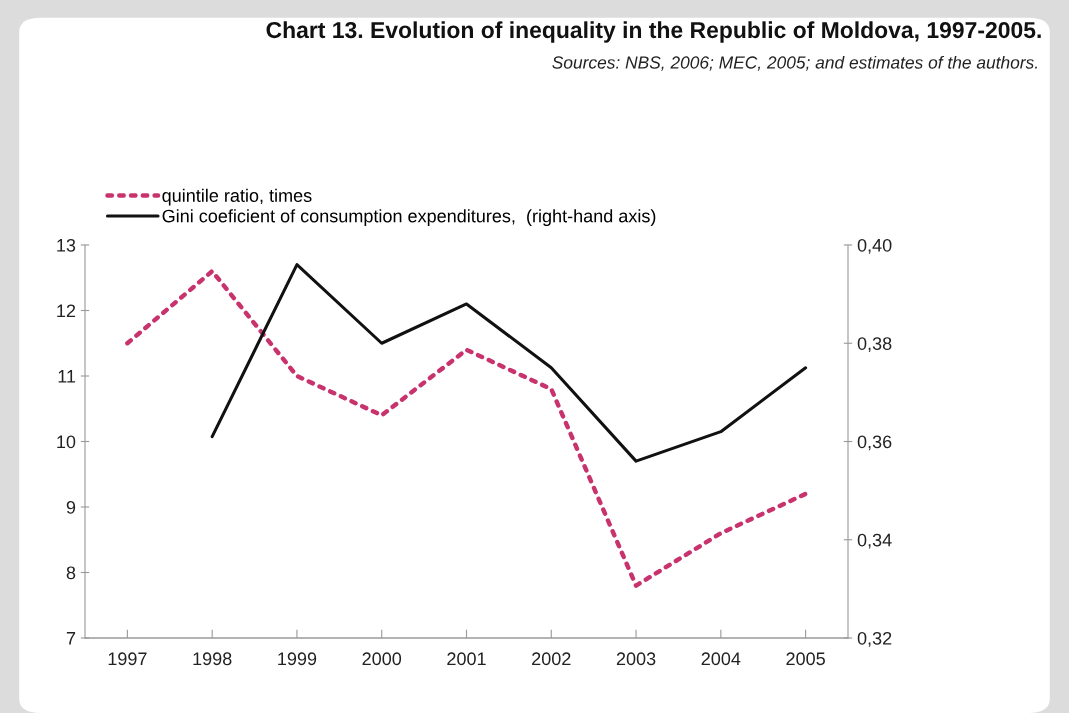  Describe the element at coordinates (636, 659) in the screenshot. I see `x-tick-label: 2003` at that location.